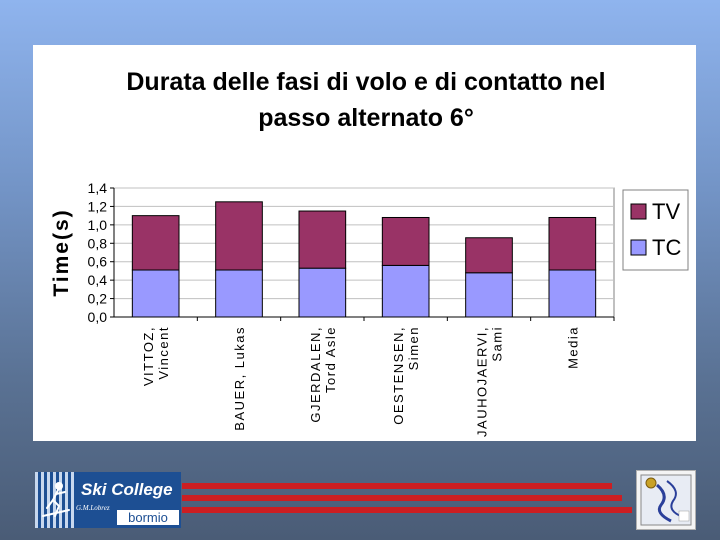  I want to click on x-tick-label: Tord Asle, so click(330, 359).